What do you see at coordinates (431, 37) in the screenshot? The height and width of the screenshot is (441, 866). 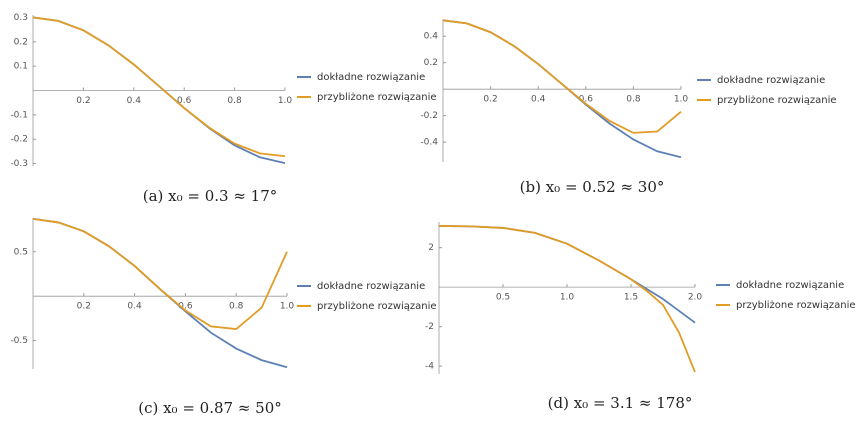 I see `y-tick-label: 0.4` at bounding box center [431, 37].